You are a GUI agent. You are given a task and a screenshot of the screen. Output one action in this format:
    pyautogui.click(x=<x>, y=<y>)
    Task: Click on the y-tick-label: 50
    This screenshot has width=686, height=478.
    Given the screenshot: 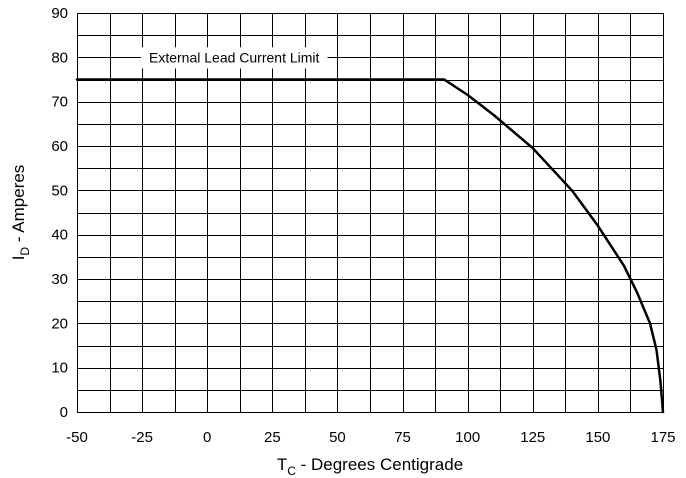 What is the action you would take?
    pyautogui.click(x=59, y=190)
    